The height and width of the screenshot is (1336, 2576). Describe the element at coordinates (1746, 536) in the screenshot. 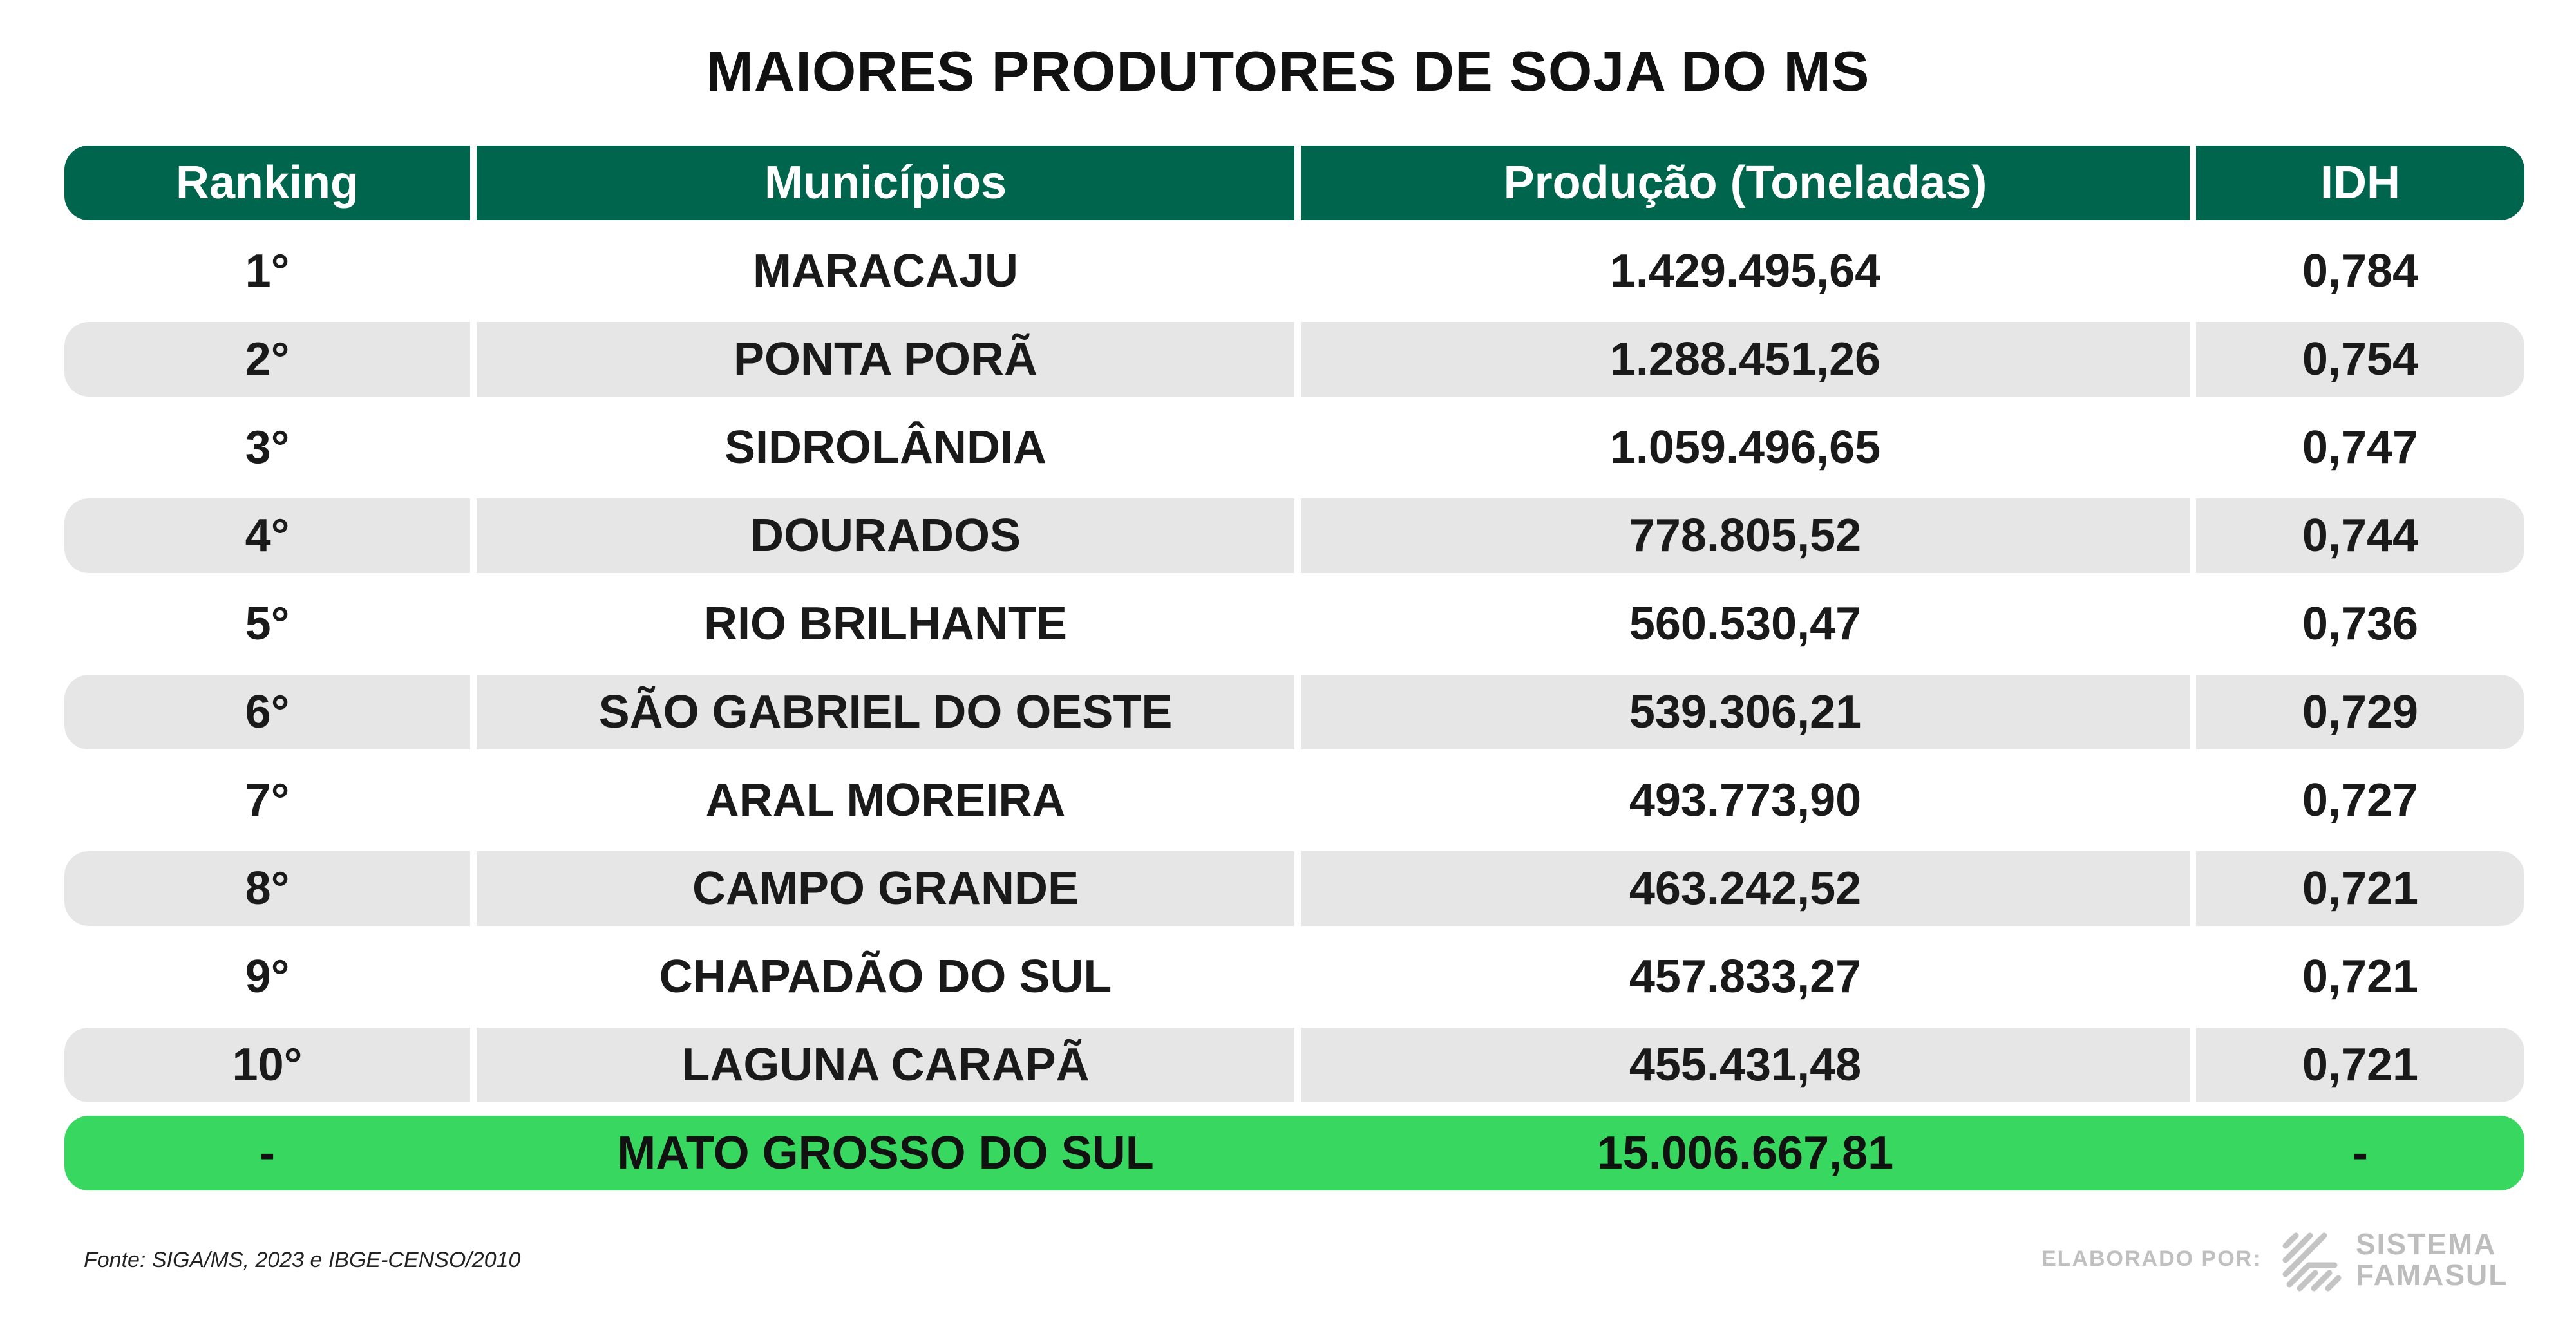

I see `cell-producao: 778.805,52` at that location.